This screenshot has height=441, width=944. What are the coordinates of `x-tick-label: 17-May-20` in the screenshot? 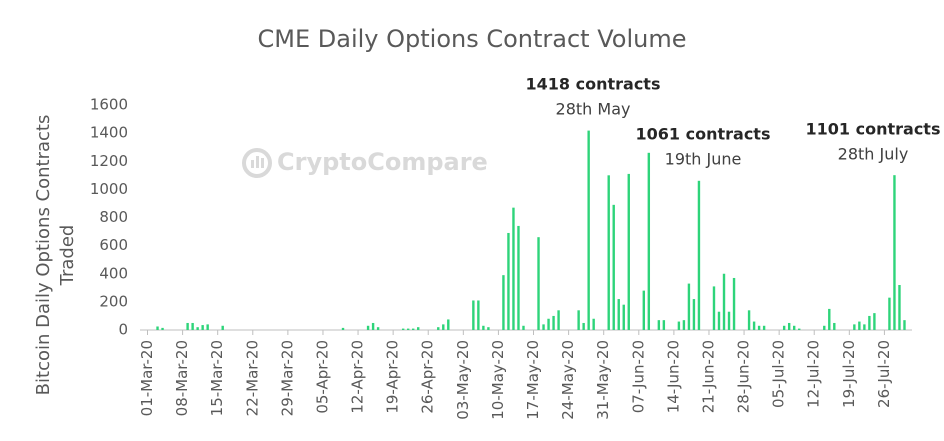 It's located at (533, 380).